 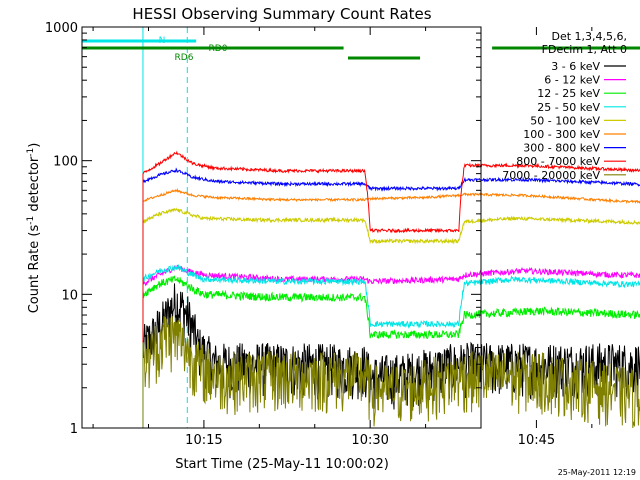 I want to click on legend-header-fdecim: FDecim 1, Att 0, so click(x=584, y=49).